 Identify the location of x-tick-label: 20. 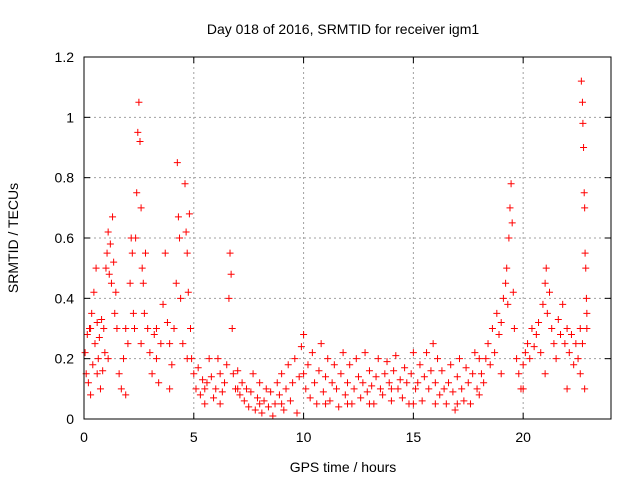
(523, 437).